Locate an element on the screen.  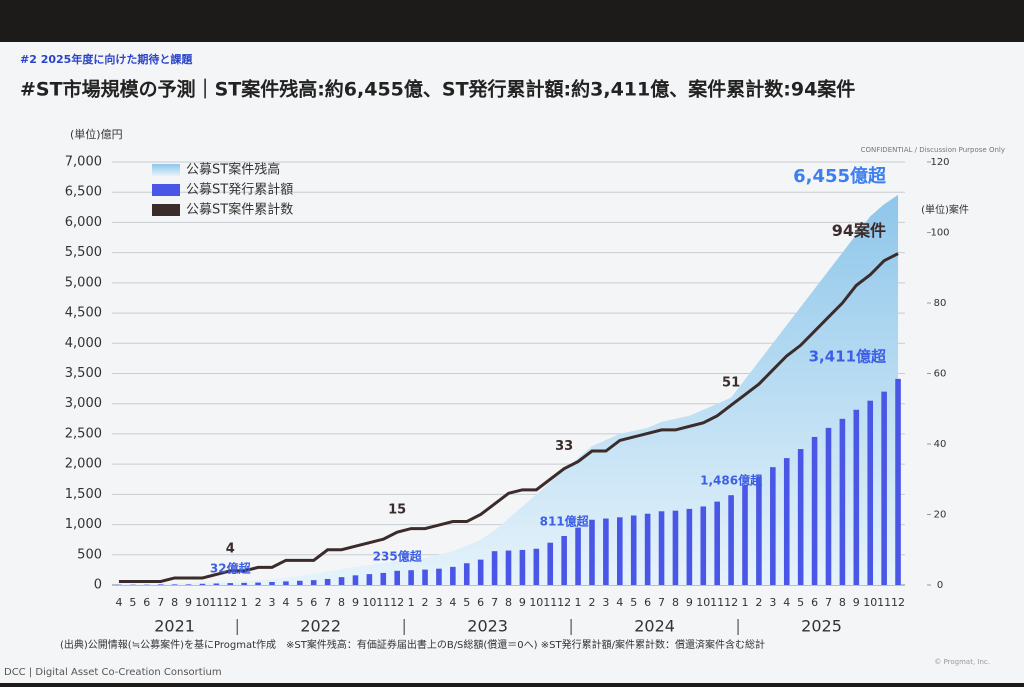
x-group-label: 2023 is located at coordinates (487, 626).